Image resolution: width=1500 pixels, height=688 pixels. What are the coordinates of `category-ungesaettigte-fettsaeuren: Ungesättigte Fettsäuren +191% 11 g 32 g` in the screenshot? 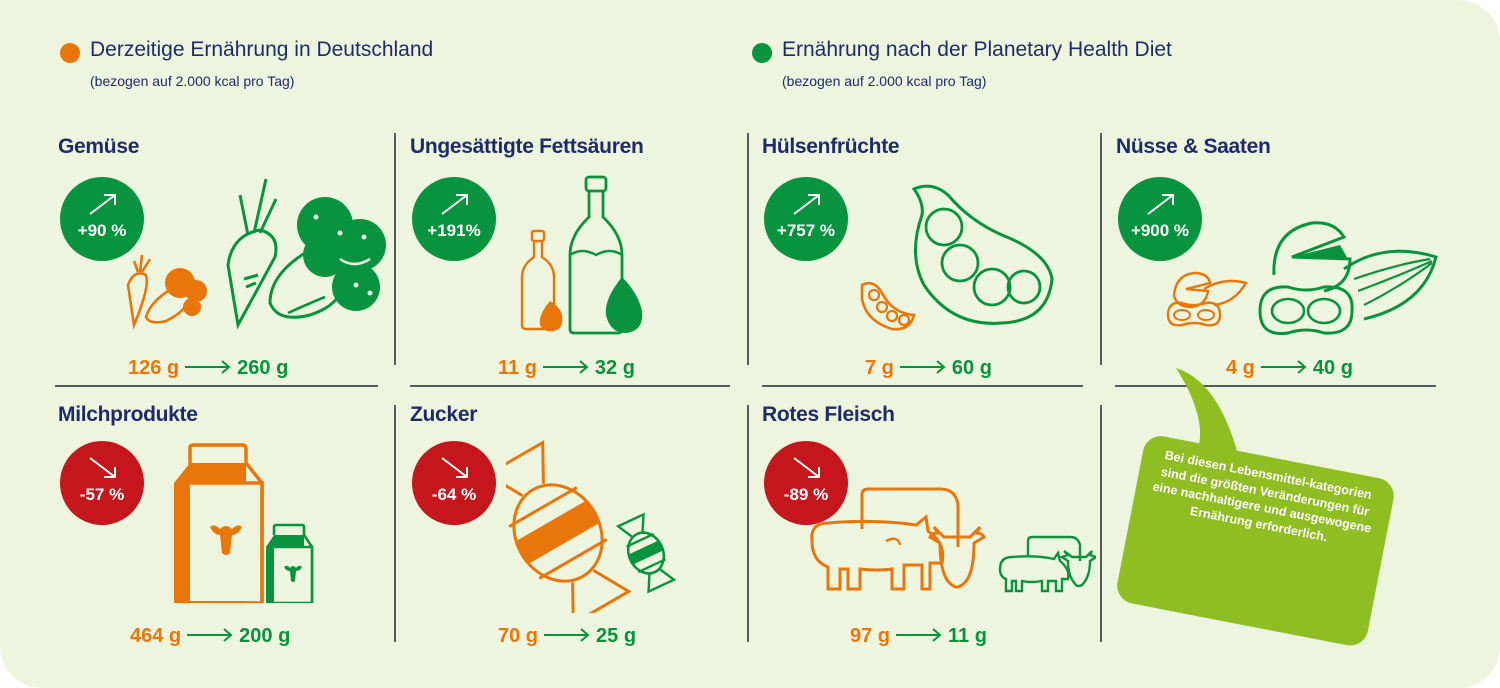 It's located at (575, 260).